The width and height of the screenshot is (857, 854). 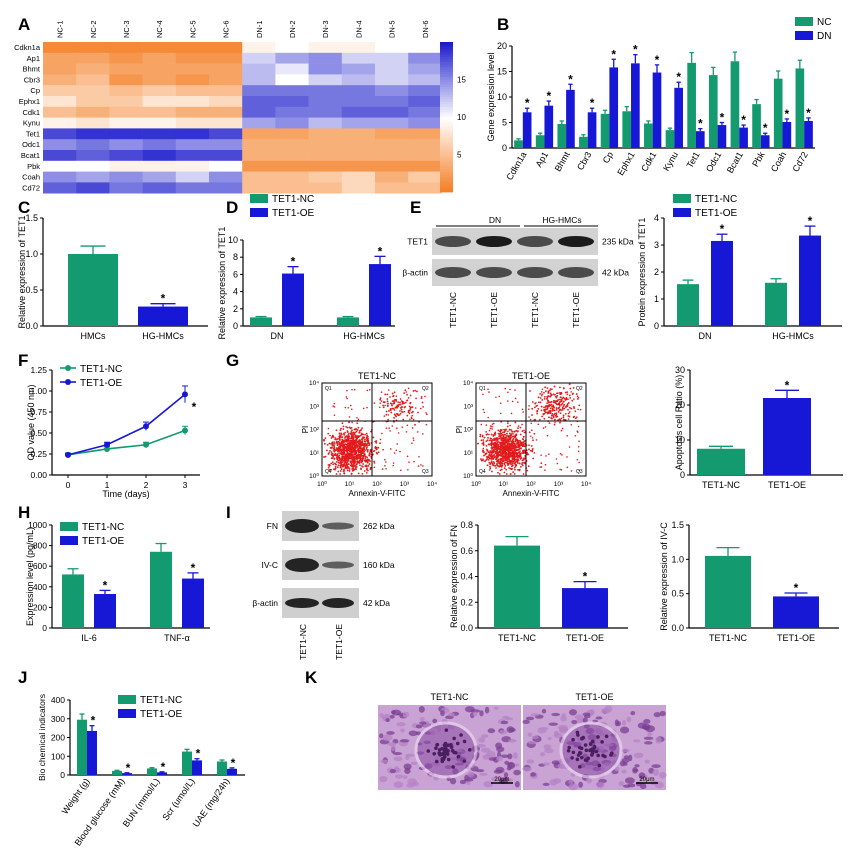 I want to click on x-tick-label: 0, so click(x=68, y=485).